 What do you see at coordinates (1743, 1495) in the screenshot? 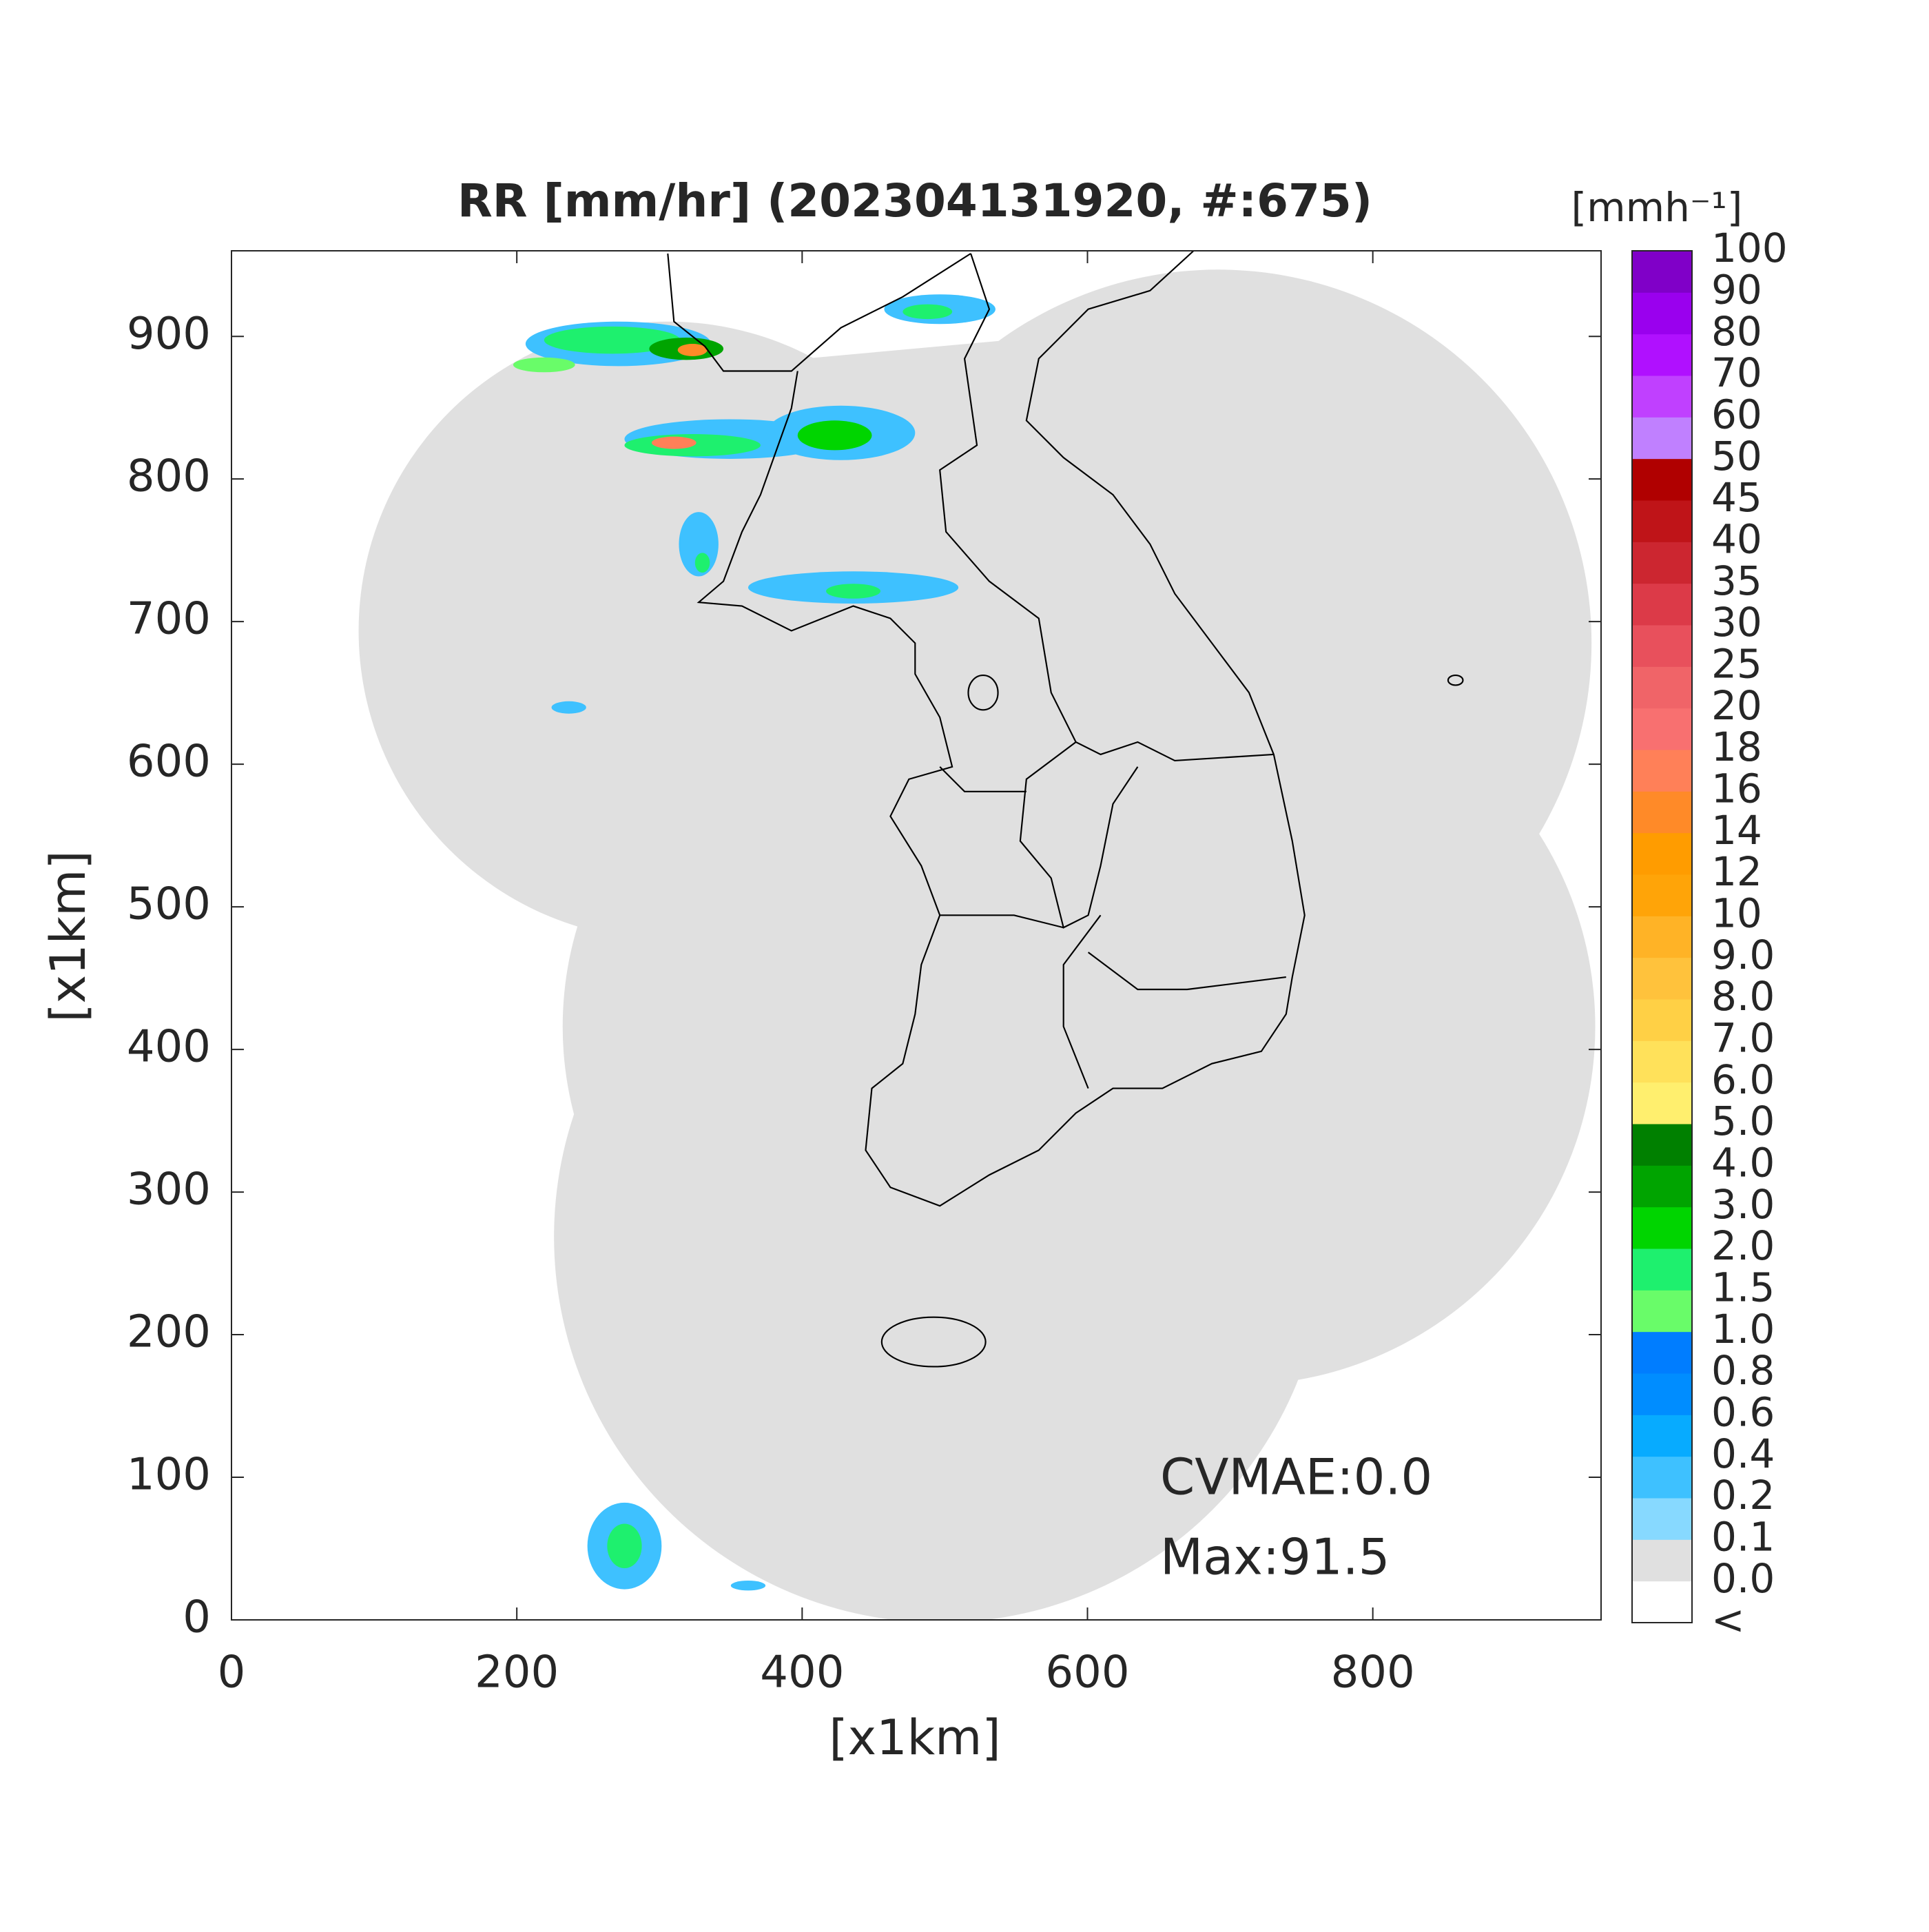
I see `colorbar-label: 0.2` at bounding box center [1743, 1495].